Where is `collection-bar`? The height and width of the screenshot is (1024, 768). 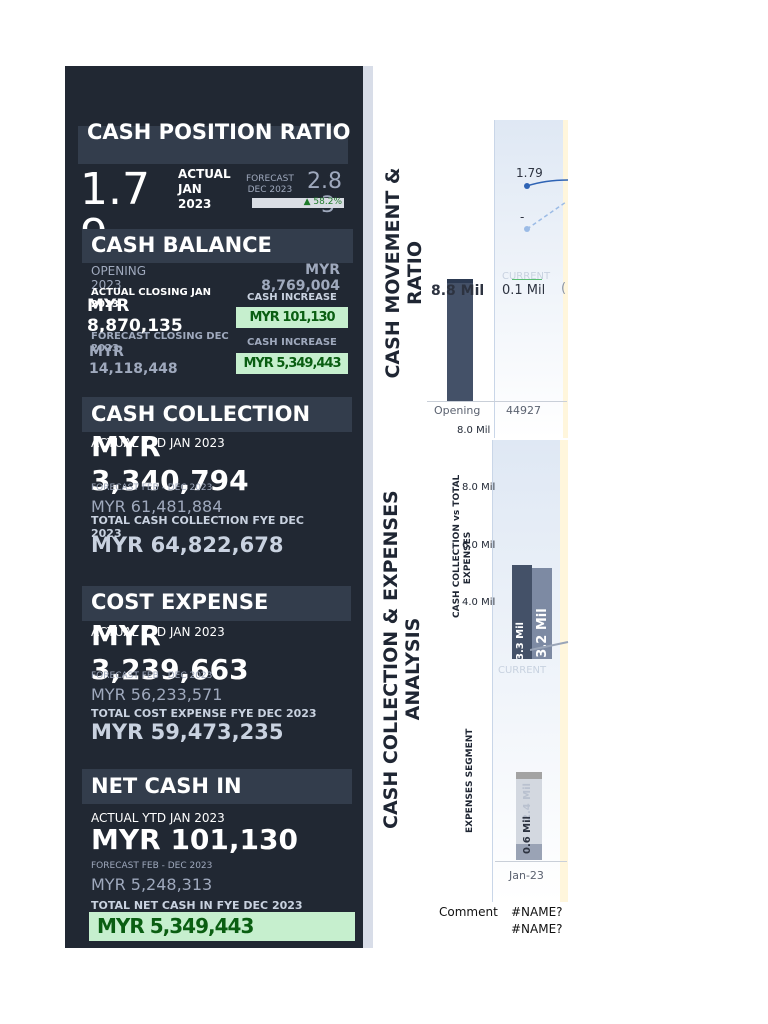 collection-bar is located at coordinates (522, 612).